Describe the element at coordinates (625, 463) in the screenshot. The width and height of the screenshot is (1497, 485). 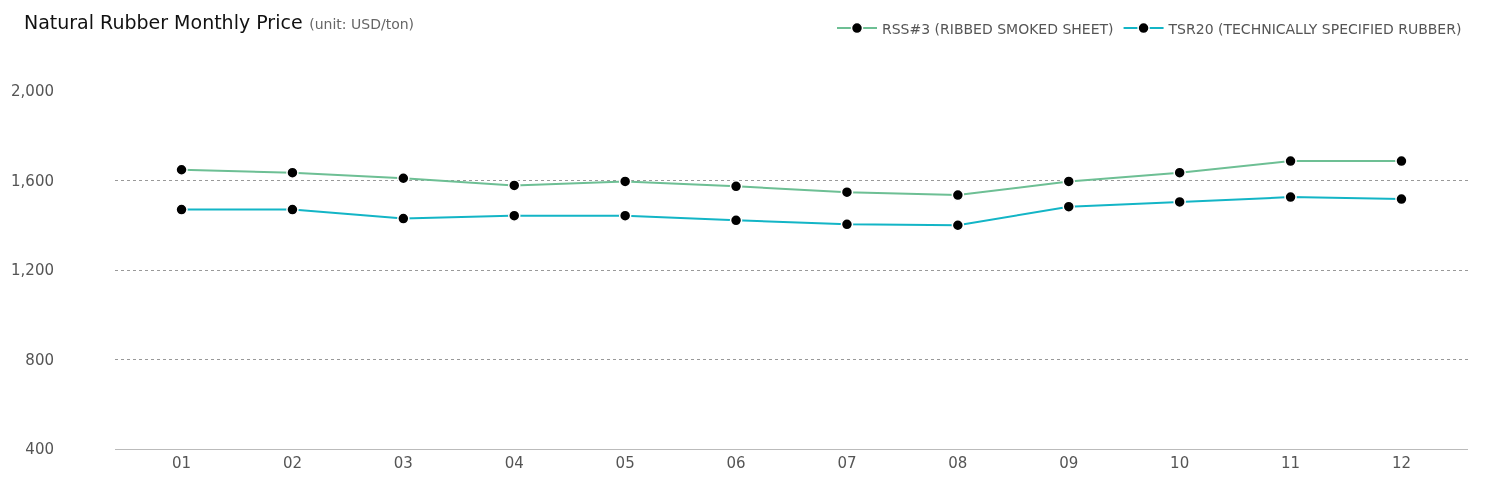
I see `x-tick-label: 05` at that location.